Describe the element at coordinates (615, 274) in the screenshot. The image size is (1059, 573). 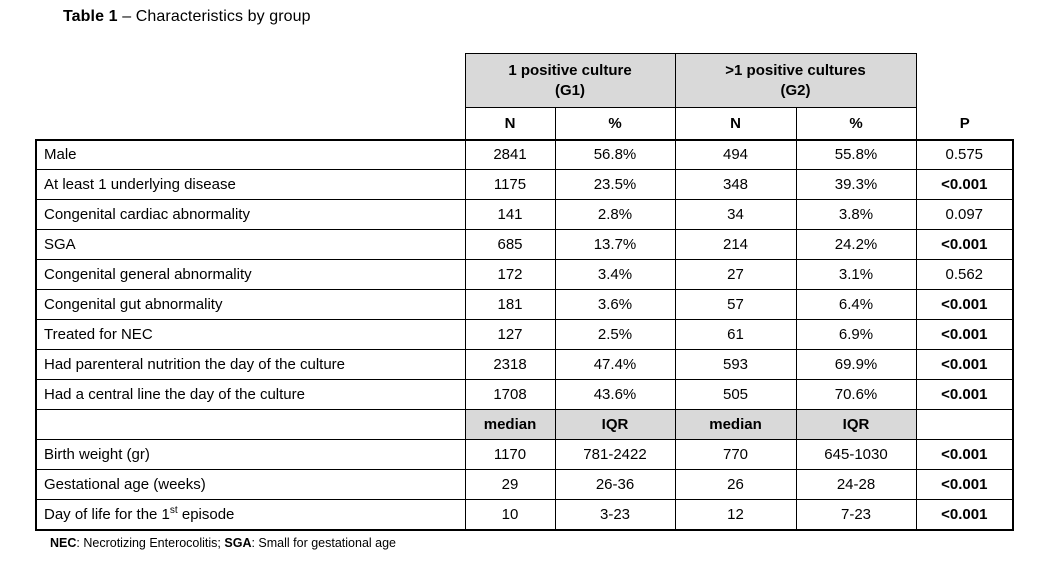
I see `g1-pct-value: 3.4%` at that location.